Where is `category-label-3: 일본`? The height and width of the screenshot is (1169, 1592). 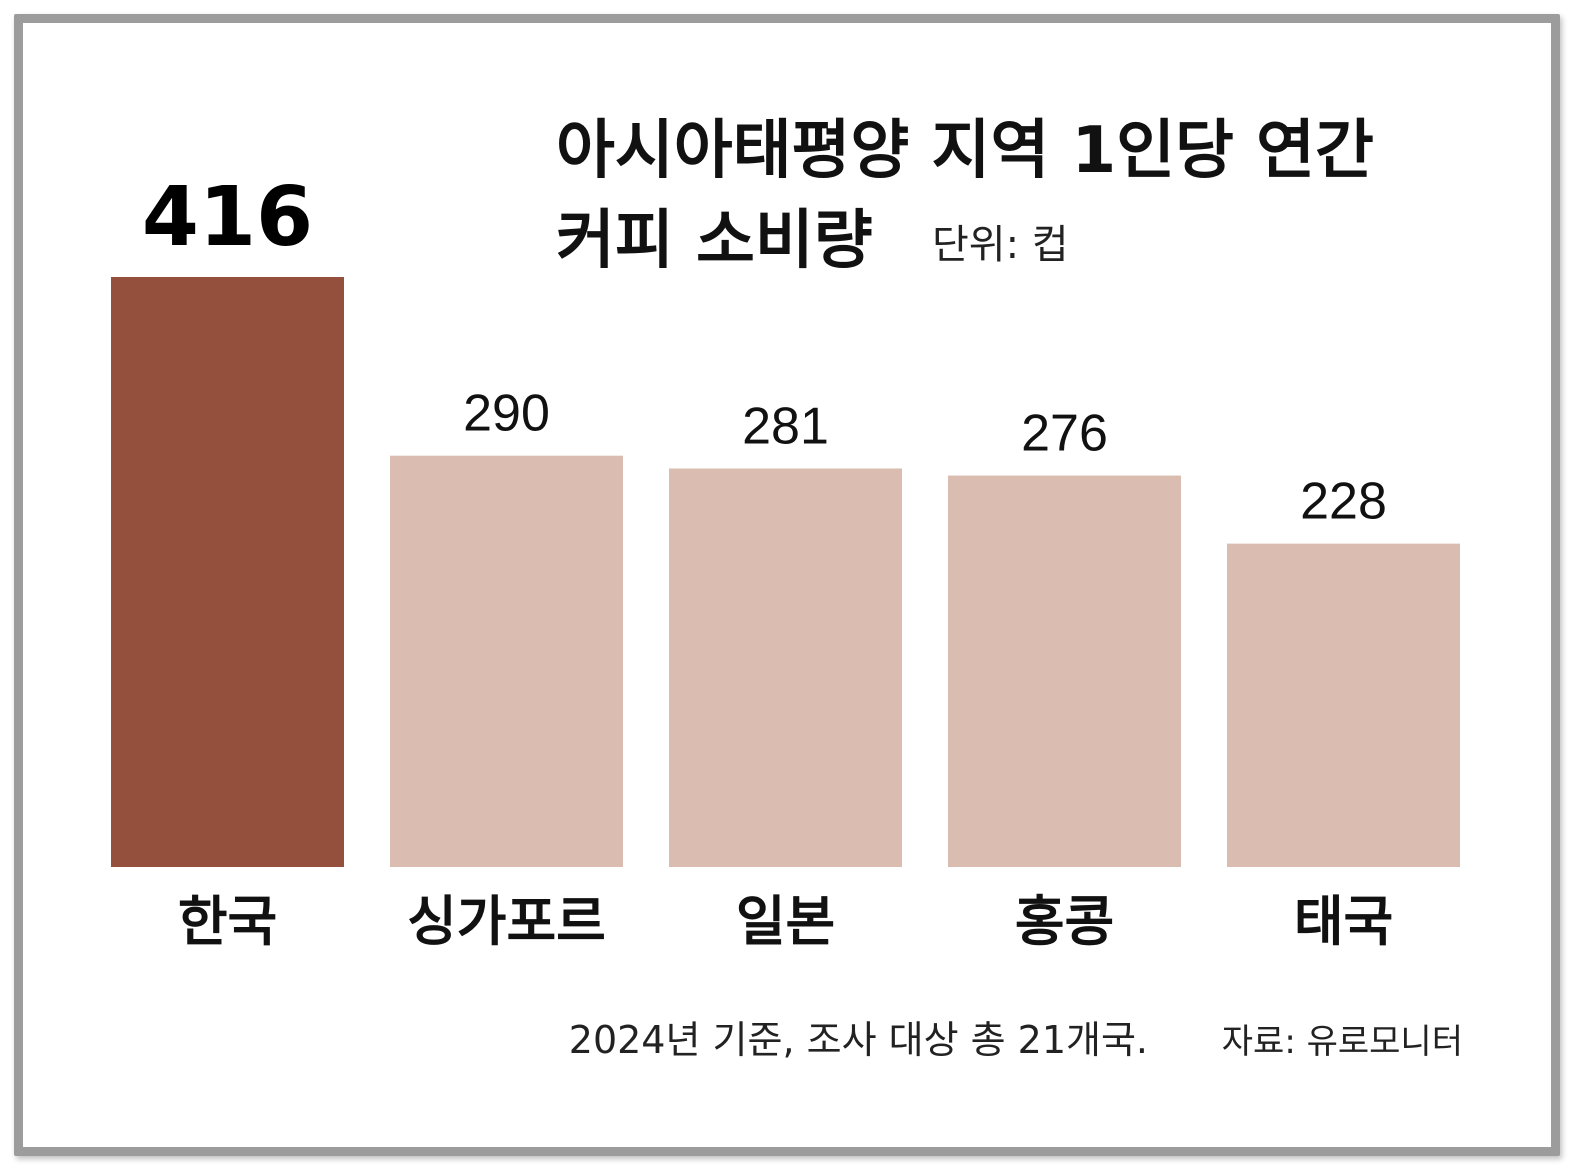 category-label-3: 일본 is located at coordinates (785, 921).